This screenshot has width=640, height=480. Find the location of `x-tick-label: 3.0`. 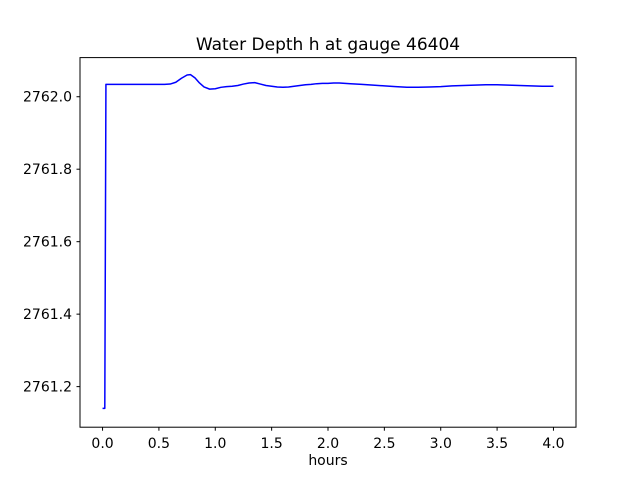

x-tick-label: 3.0 is located at coordinates (441, 444).